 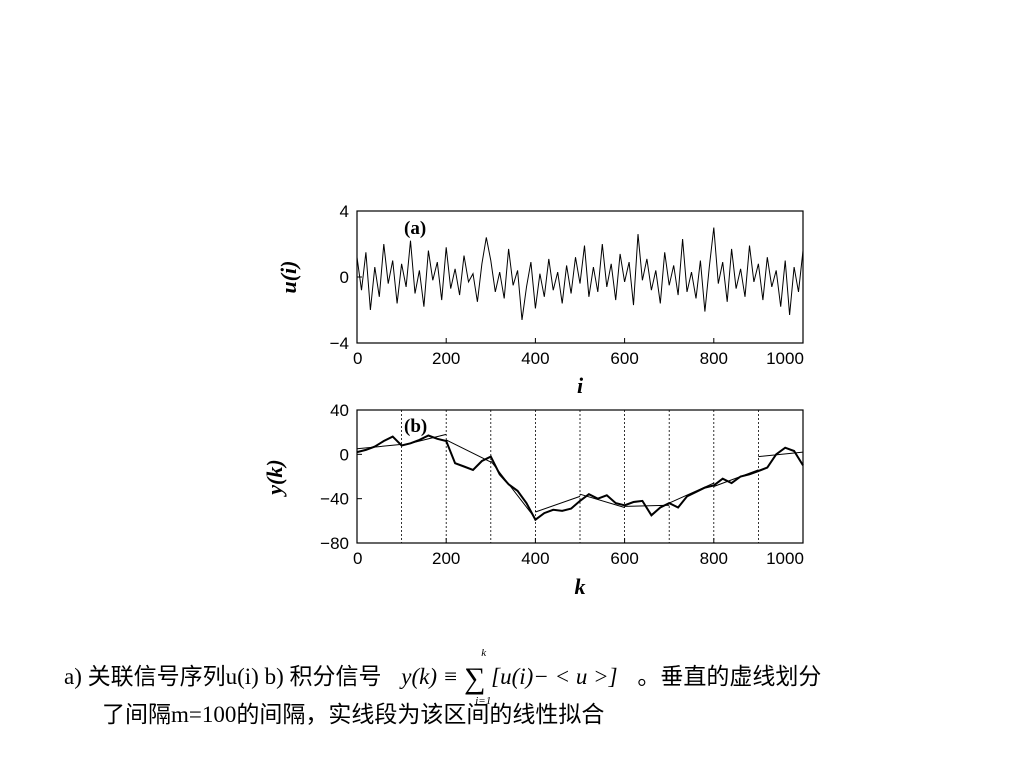 I want to click on panel-b-dashed-dividers, so click(x=580, y=476).